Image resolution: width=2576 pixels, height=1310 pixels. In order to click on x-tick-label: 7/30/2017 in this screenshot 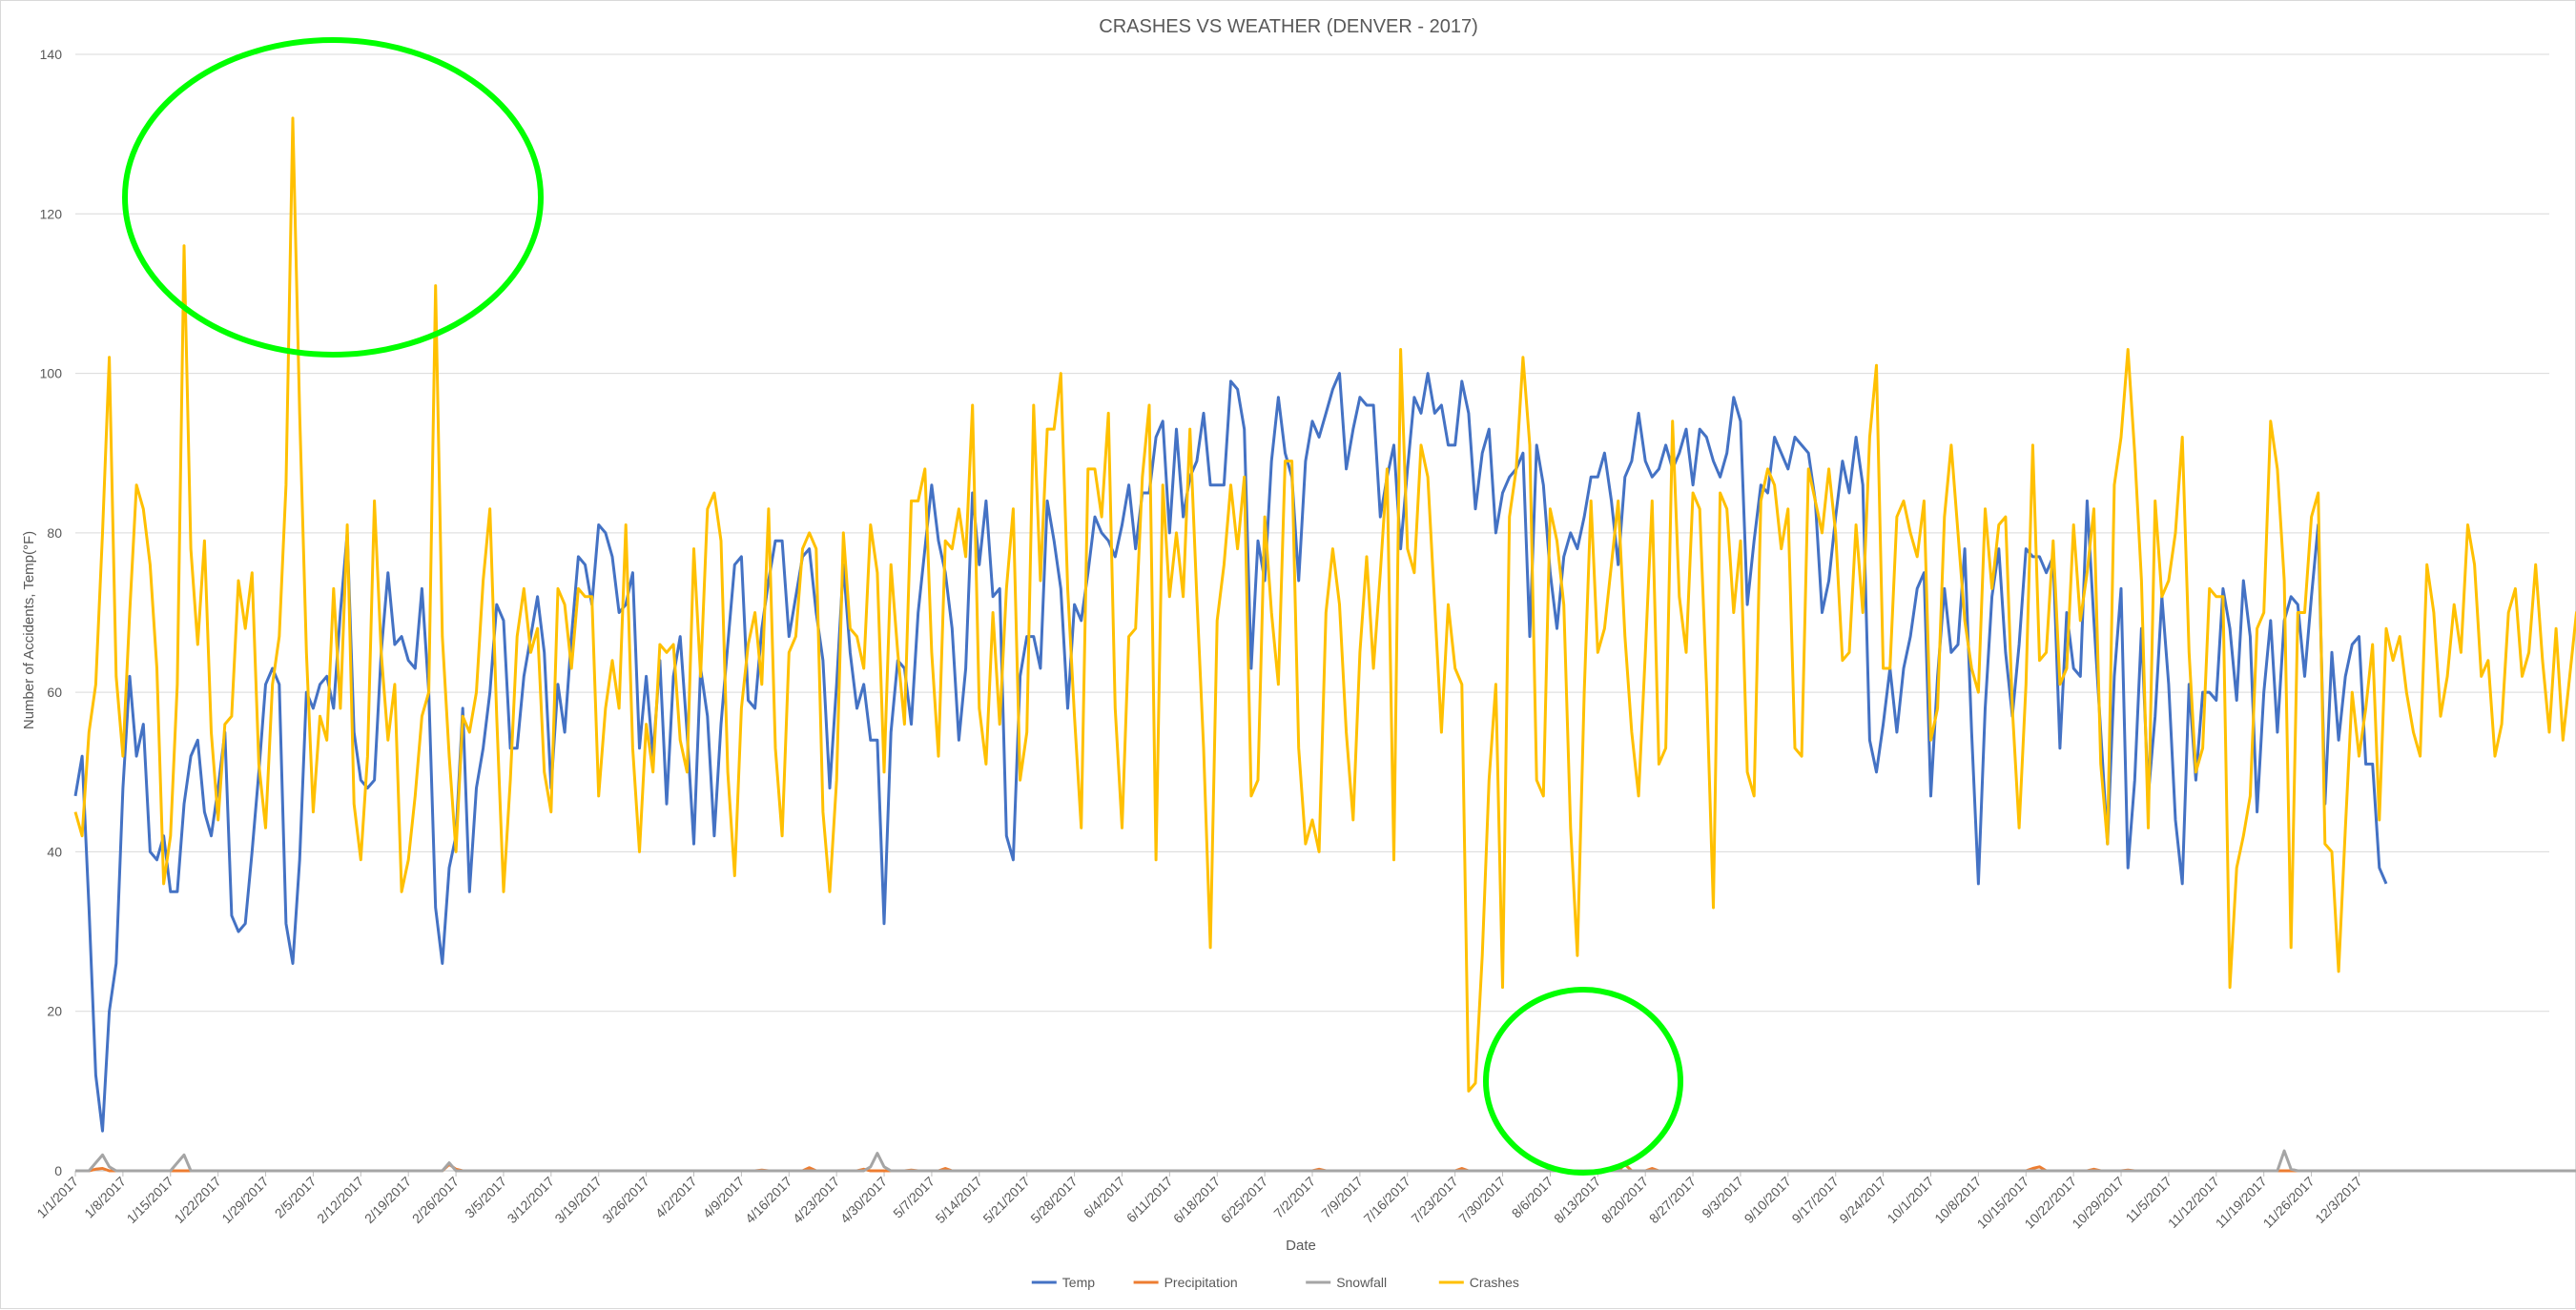, I will do `click(1482, 1200)`.